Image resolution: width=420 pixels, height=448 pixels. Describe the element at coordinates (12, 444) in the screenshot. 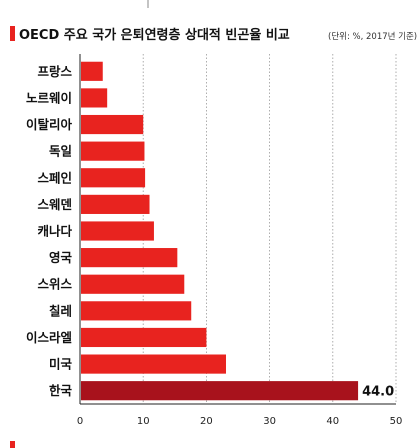

I see `footer-marker` at that location.